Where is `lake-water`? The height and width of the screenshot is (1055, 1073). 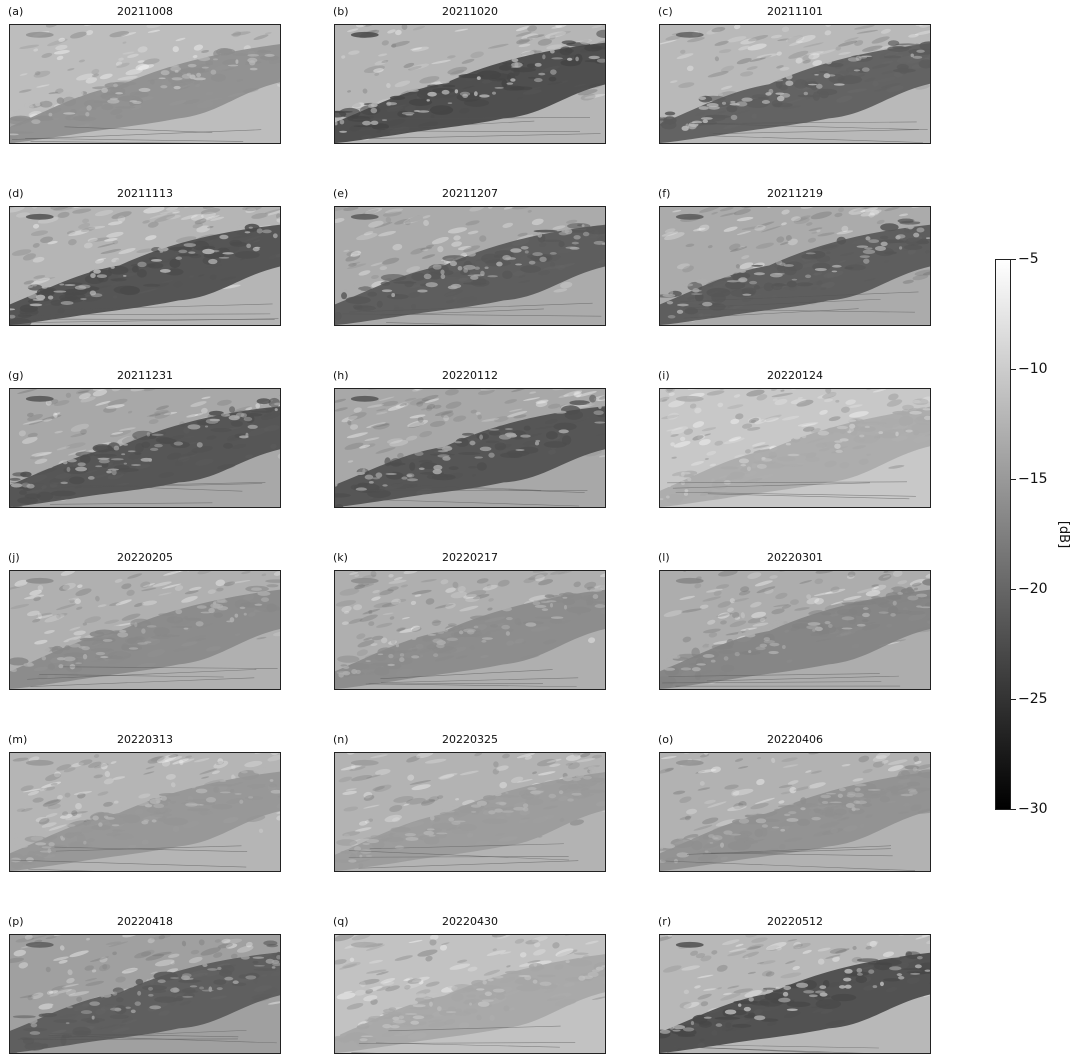 lake-water is located at coordinates (470, 456).